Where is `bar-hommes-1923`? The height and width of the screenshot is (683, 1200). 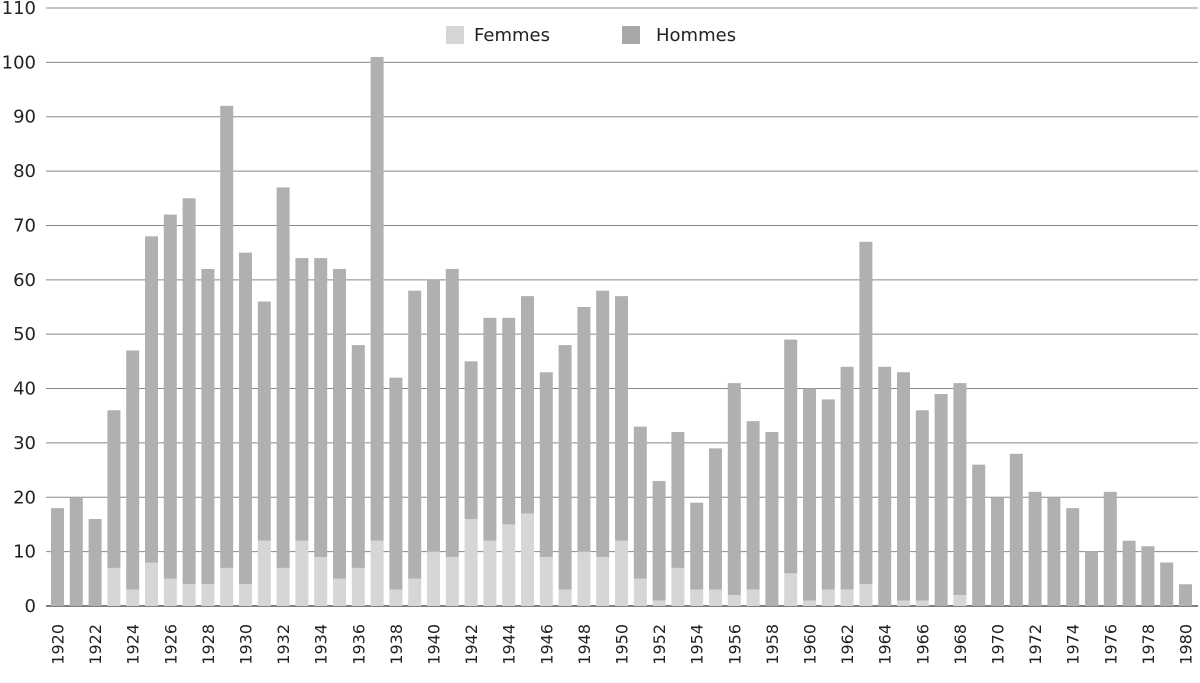 bar-hommes-1923 is located at coordinates (114, 489).